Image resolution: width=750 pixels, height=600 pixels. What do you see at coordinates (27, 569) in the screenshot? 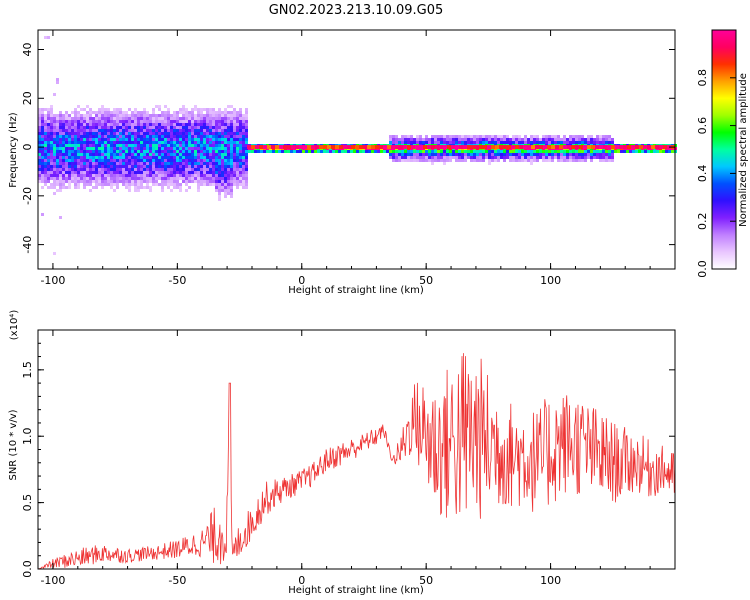
I see `y-tick-label: 0.0` at bounding box center [27, 569].